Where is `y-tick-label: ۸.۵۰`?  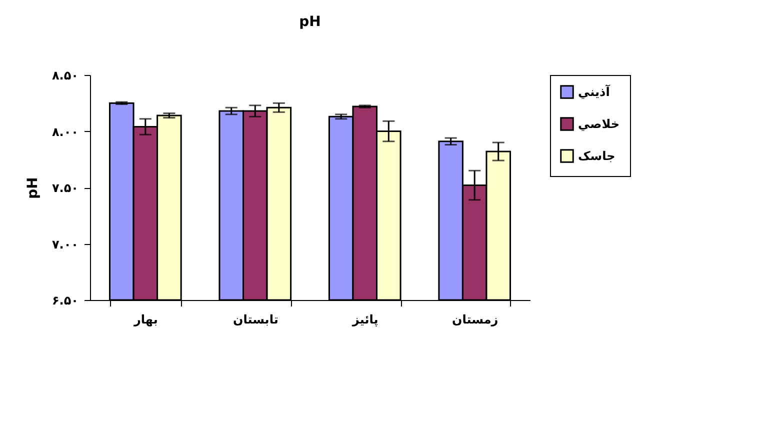
y-tick-label: ۸.۵۰ is located at coordinates (65, 75).